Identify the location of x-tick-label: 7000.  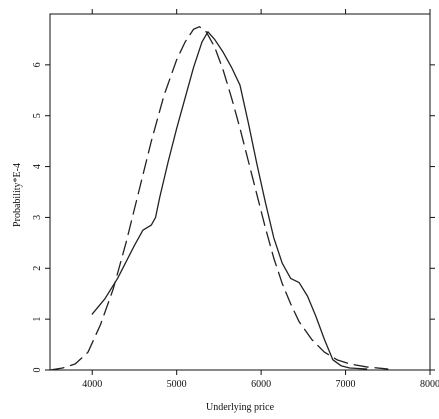
(346, 384).